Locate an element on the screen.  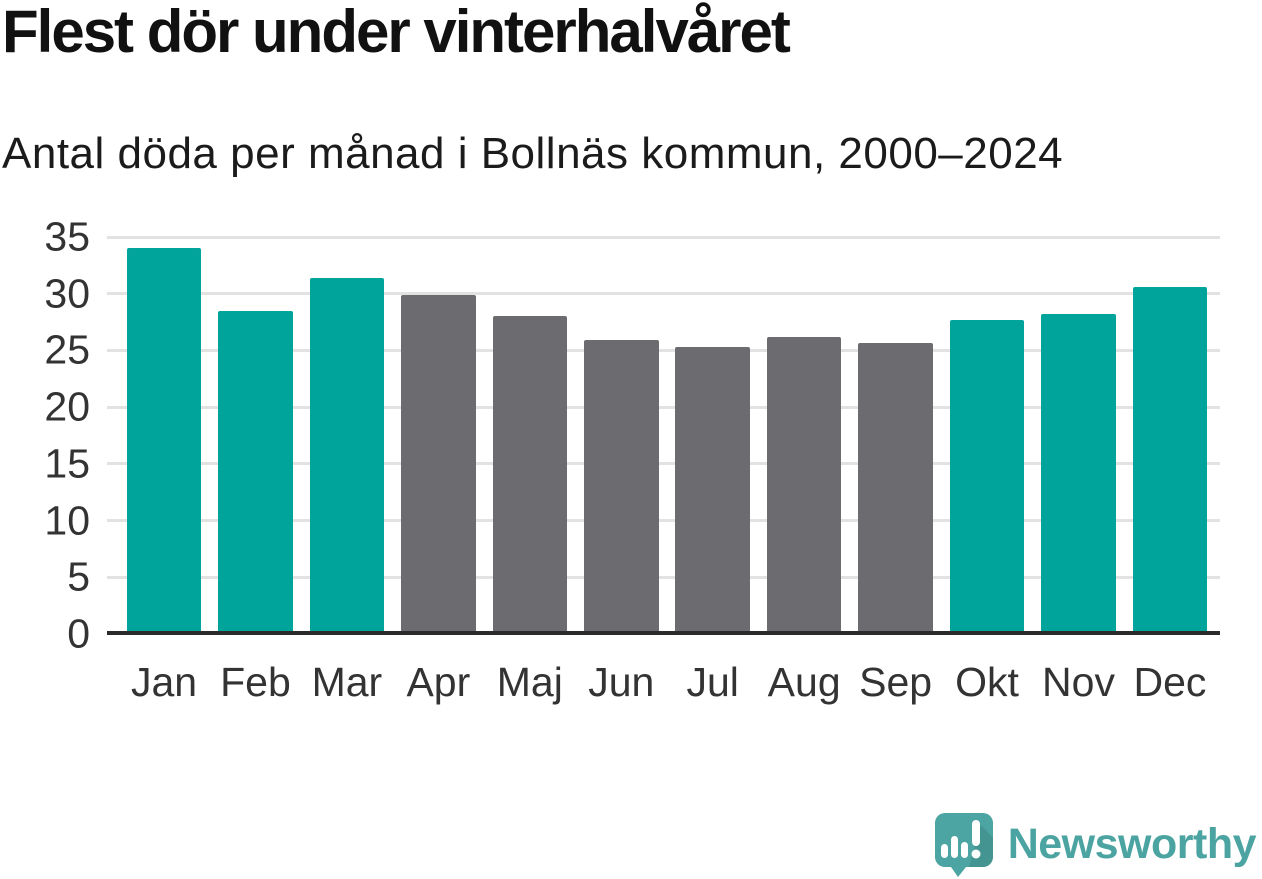
bar-nov is located at coordinates (1078, 474).